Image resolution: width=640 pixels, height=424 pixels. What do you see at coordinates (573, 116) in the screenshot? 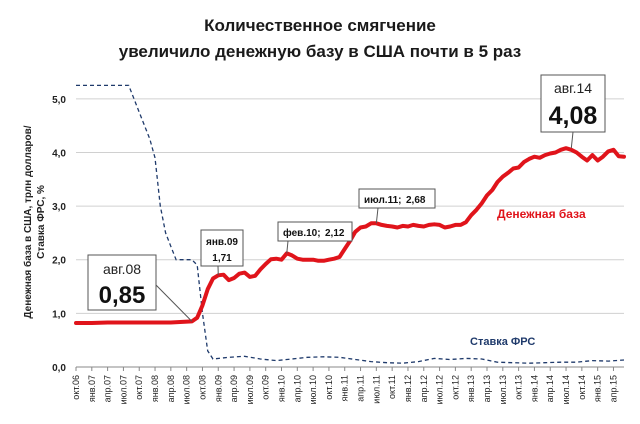
I see `annotation-aug14-value: 4,08` at bounding box center [573, 116].